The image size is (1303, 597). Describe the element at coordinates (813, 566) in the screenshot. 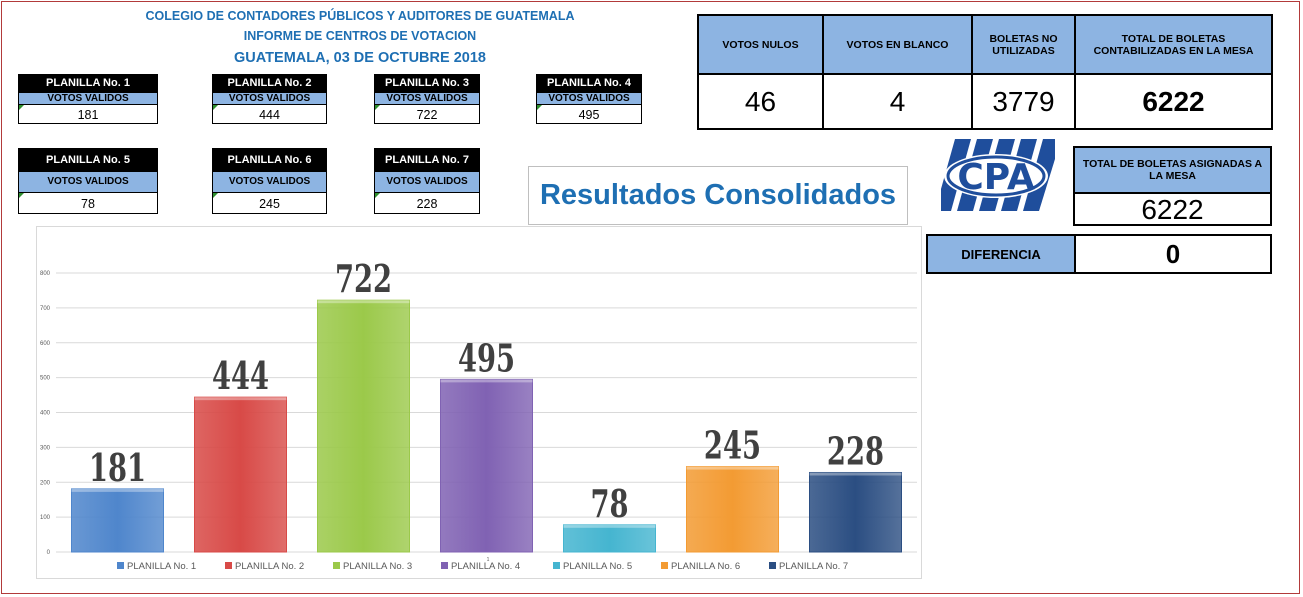

I see `legend-label: PLANILLA No. 7` at that location.